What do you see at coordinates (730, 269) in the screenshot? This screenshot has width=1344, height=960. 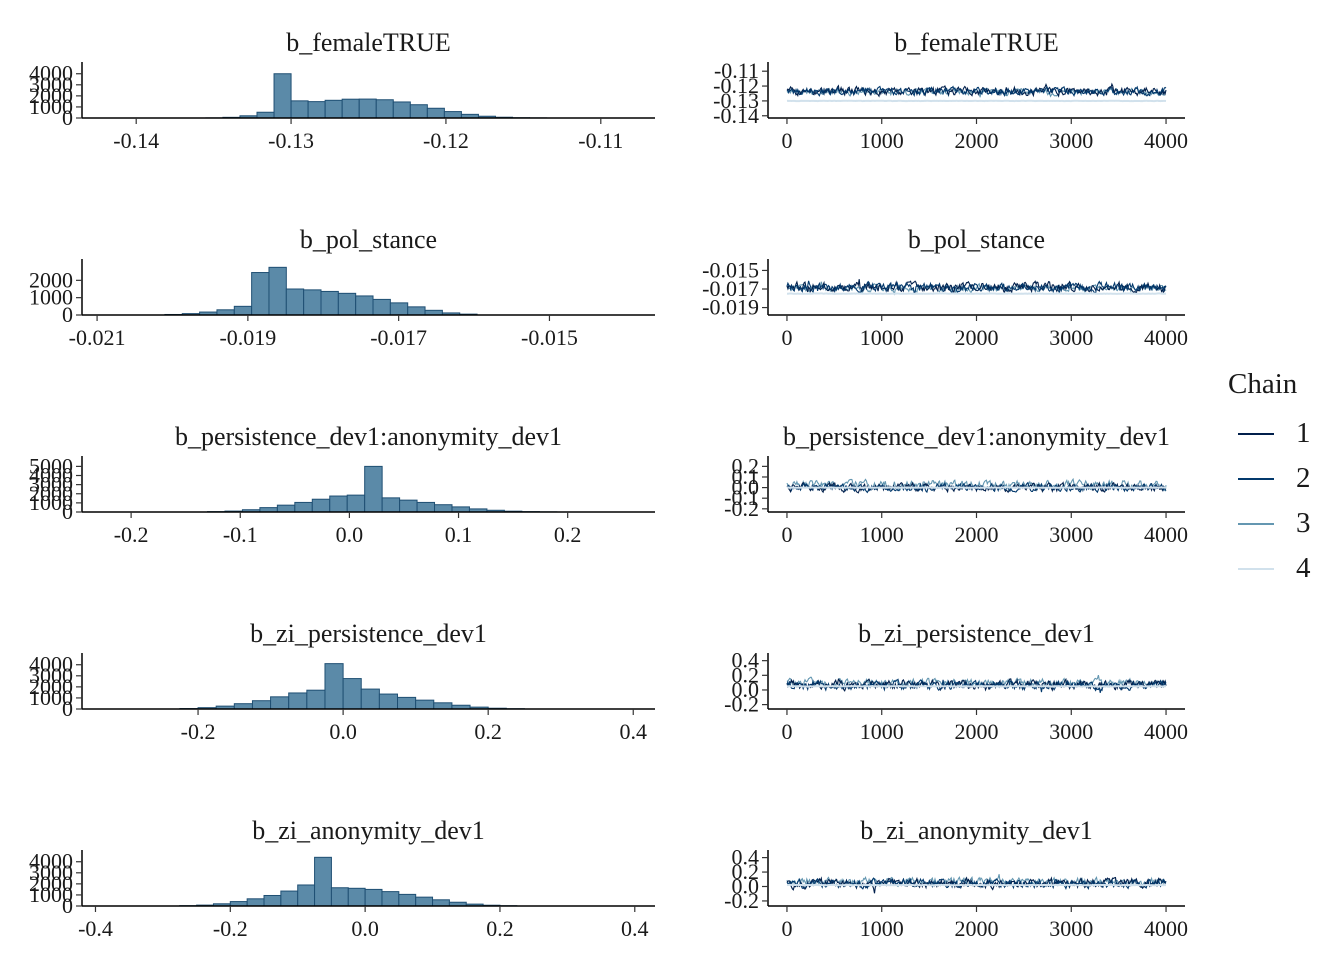 I see `y-tick-label: -0.015` at bounding box center [730, 269].